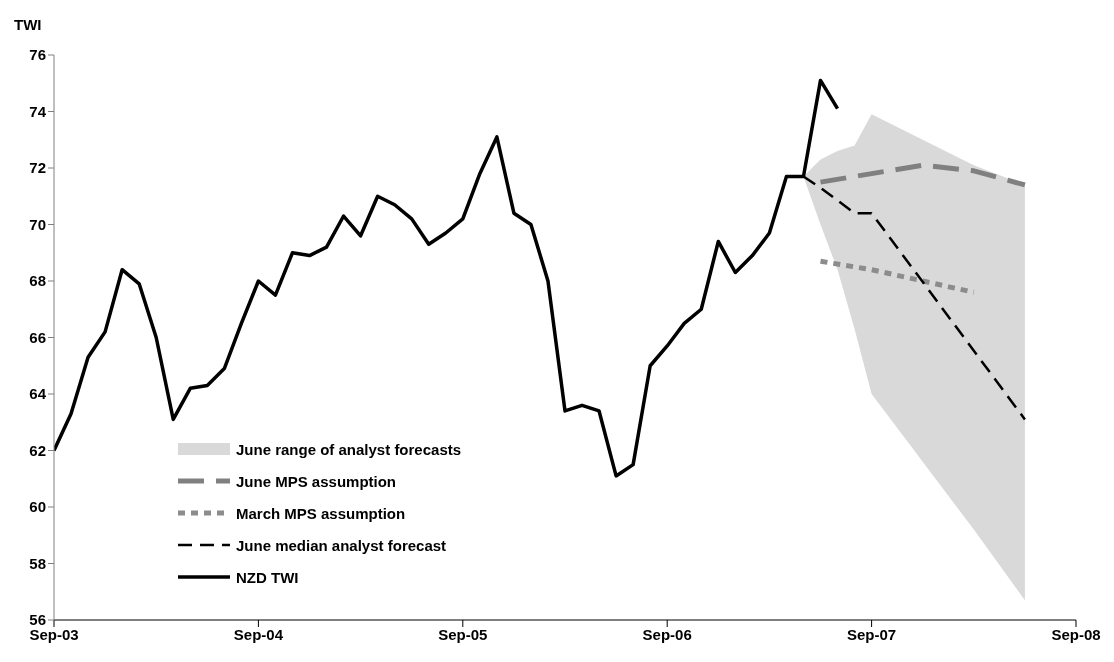 Image resolution: width=1114 pixels, height=662 pixels. I want to click on legend-label: June range of analyst forecasts, so click(349, 449).